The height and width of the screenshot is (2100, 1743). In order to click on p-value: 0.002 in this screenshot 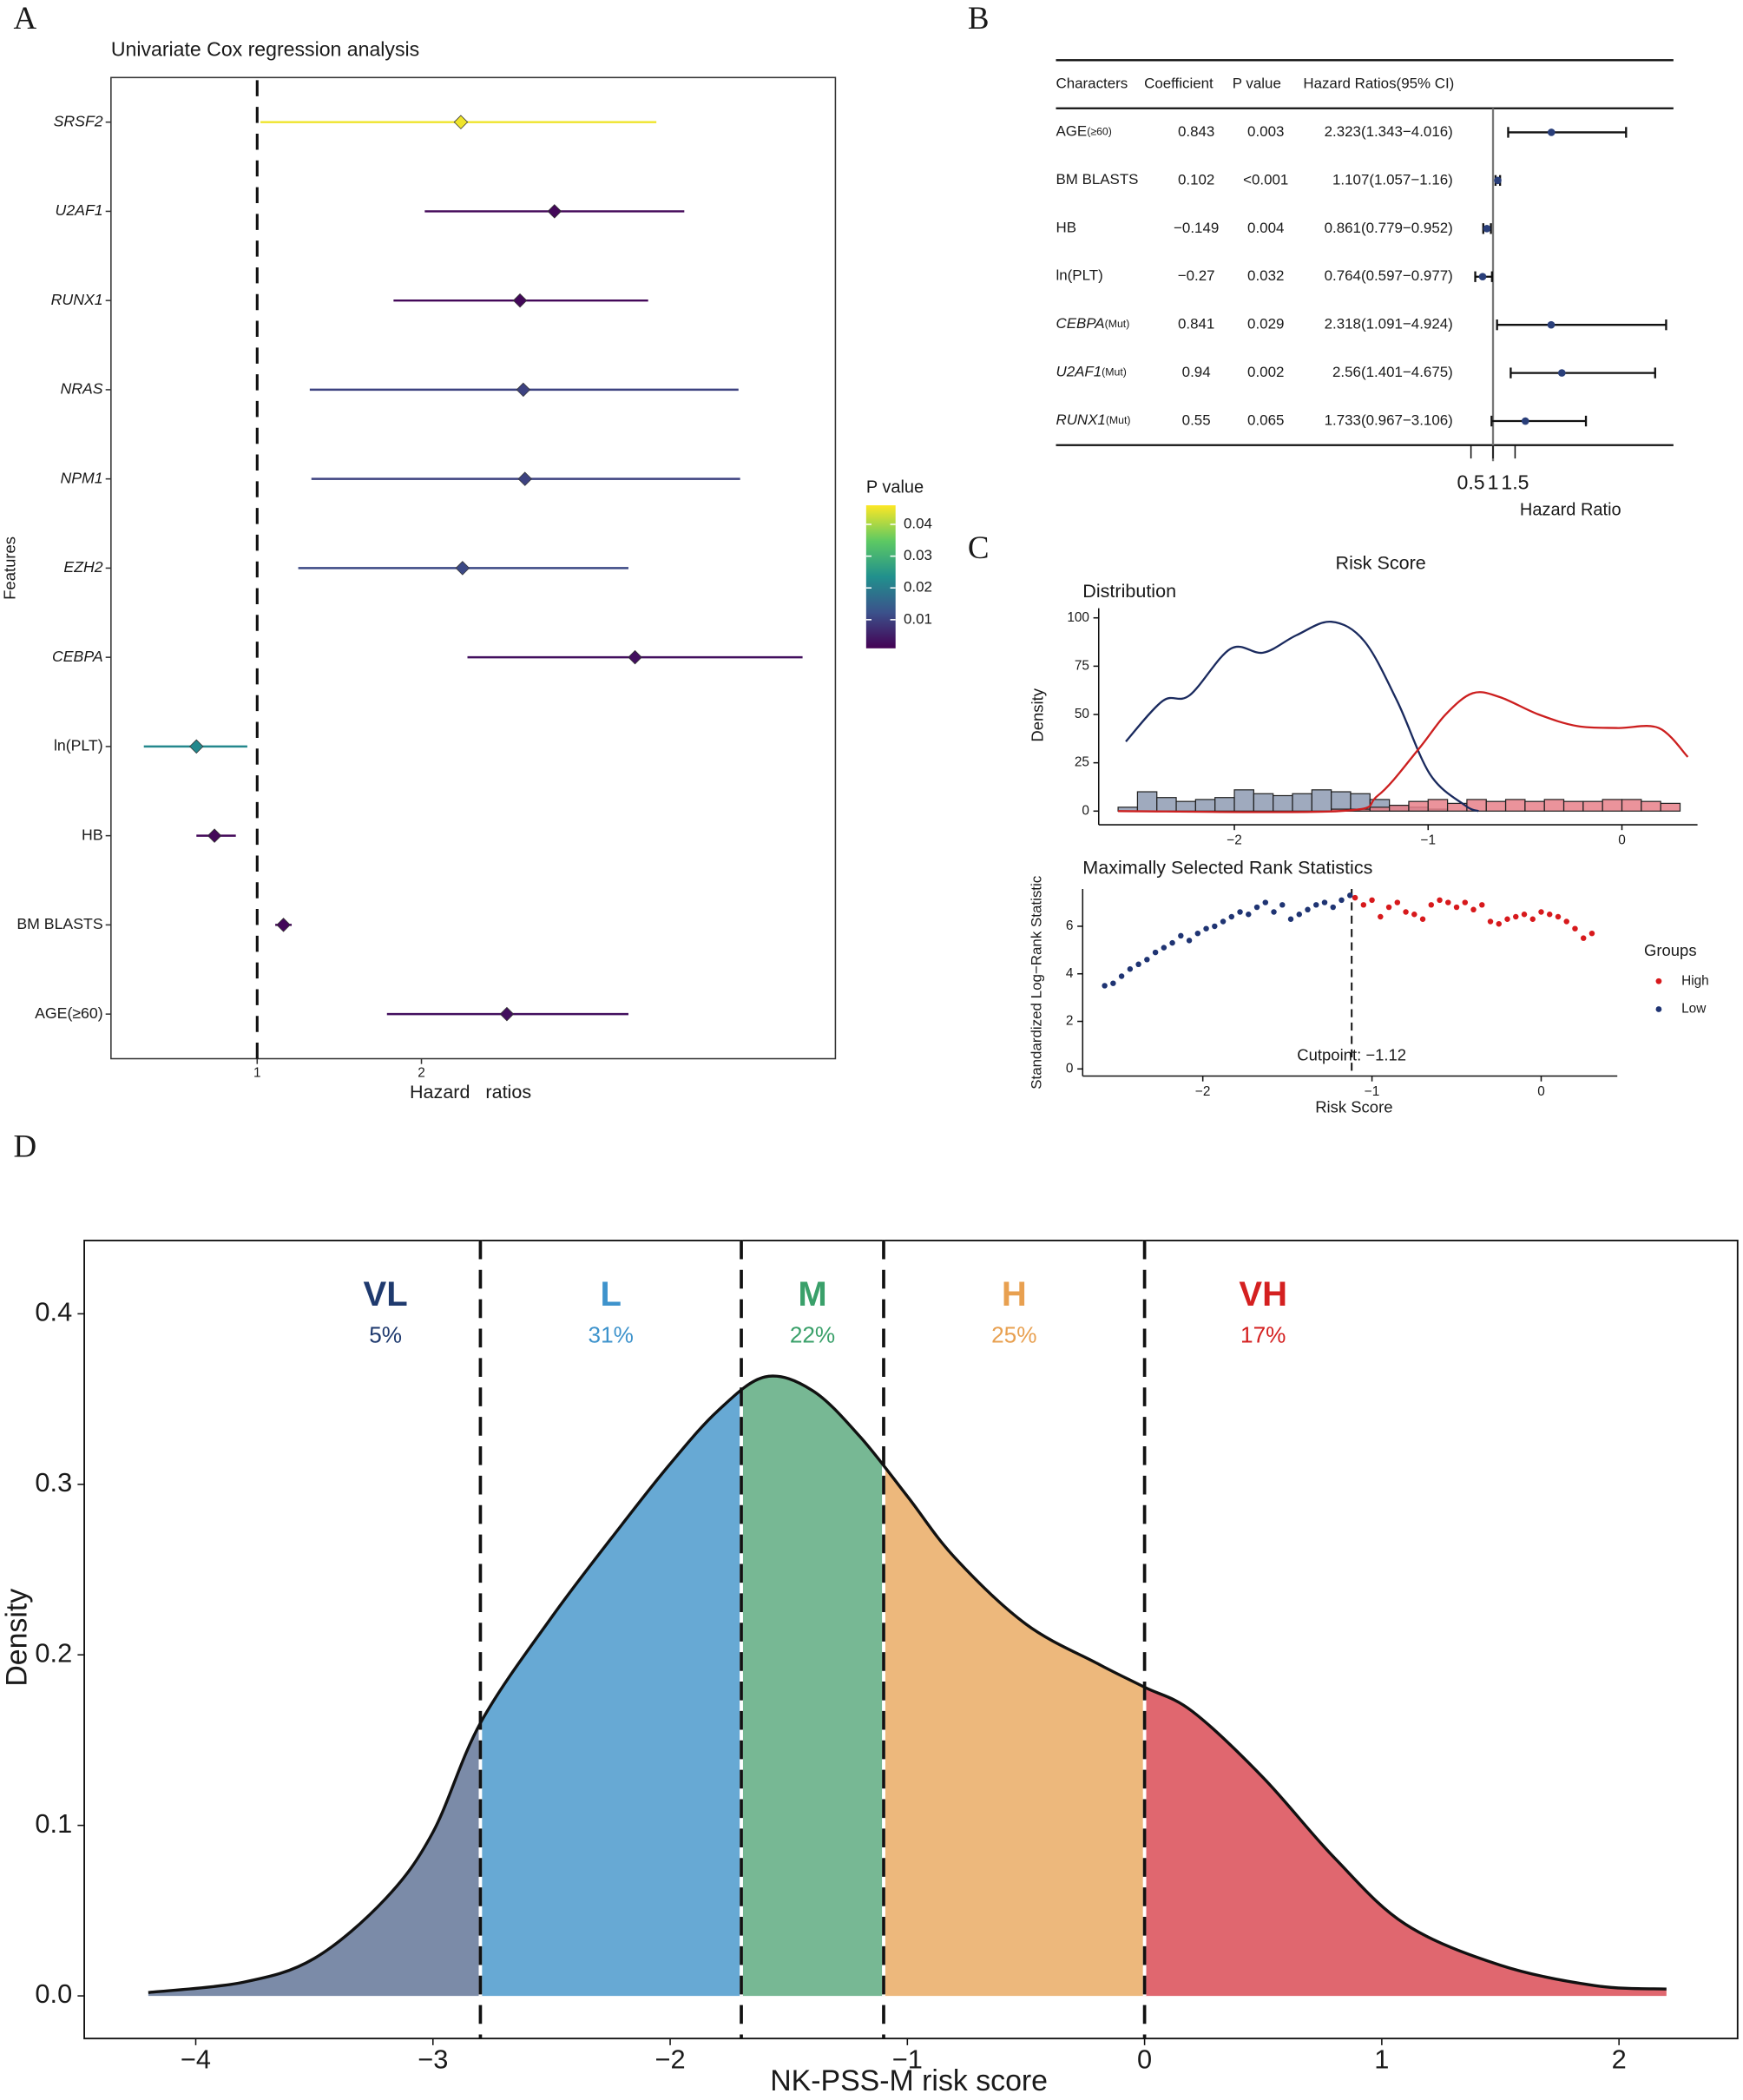, I will do `click(1265, 372)`.